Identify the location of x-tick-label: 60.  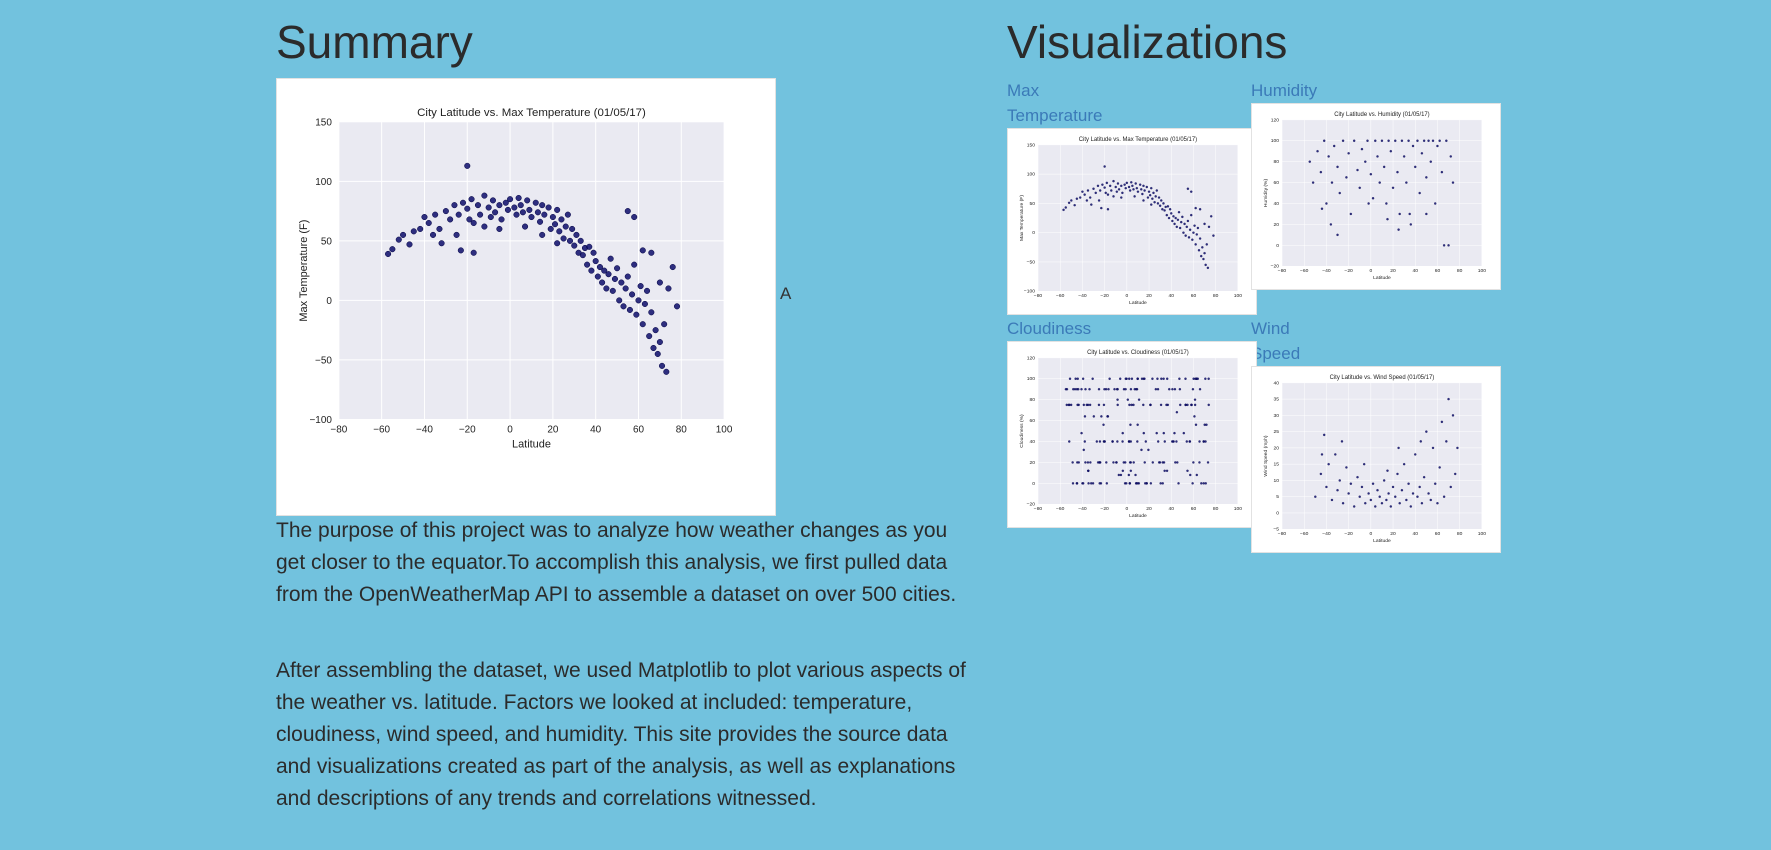
(1194, 509).